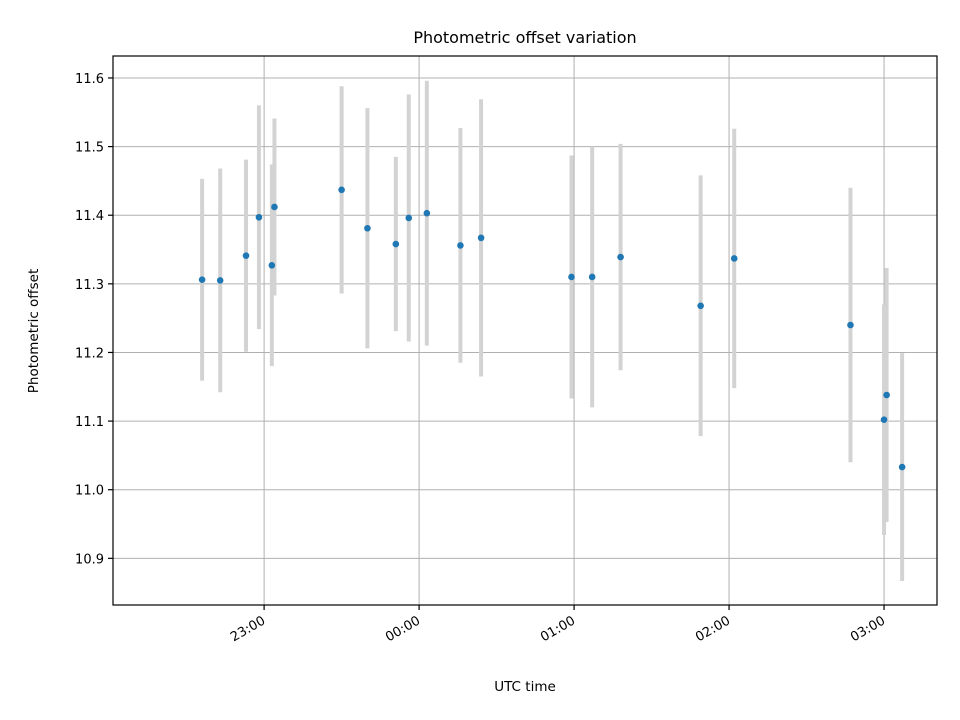  I want to click on y-tick-label: 10.9, so click(89, 559).